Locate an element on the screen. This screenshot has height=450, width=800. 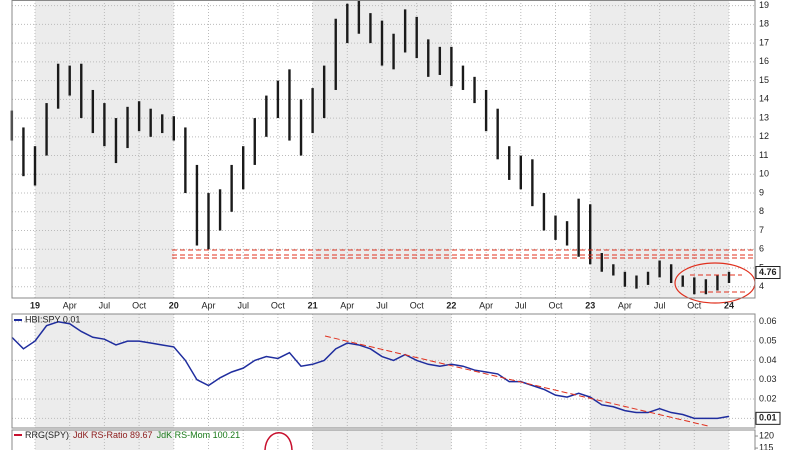
y-tick-label: 0.02 is located at coordinates (768, 398).